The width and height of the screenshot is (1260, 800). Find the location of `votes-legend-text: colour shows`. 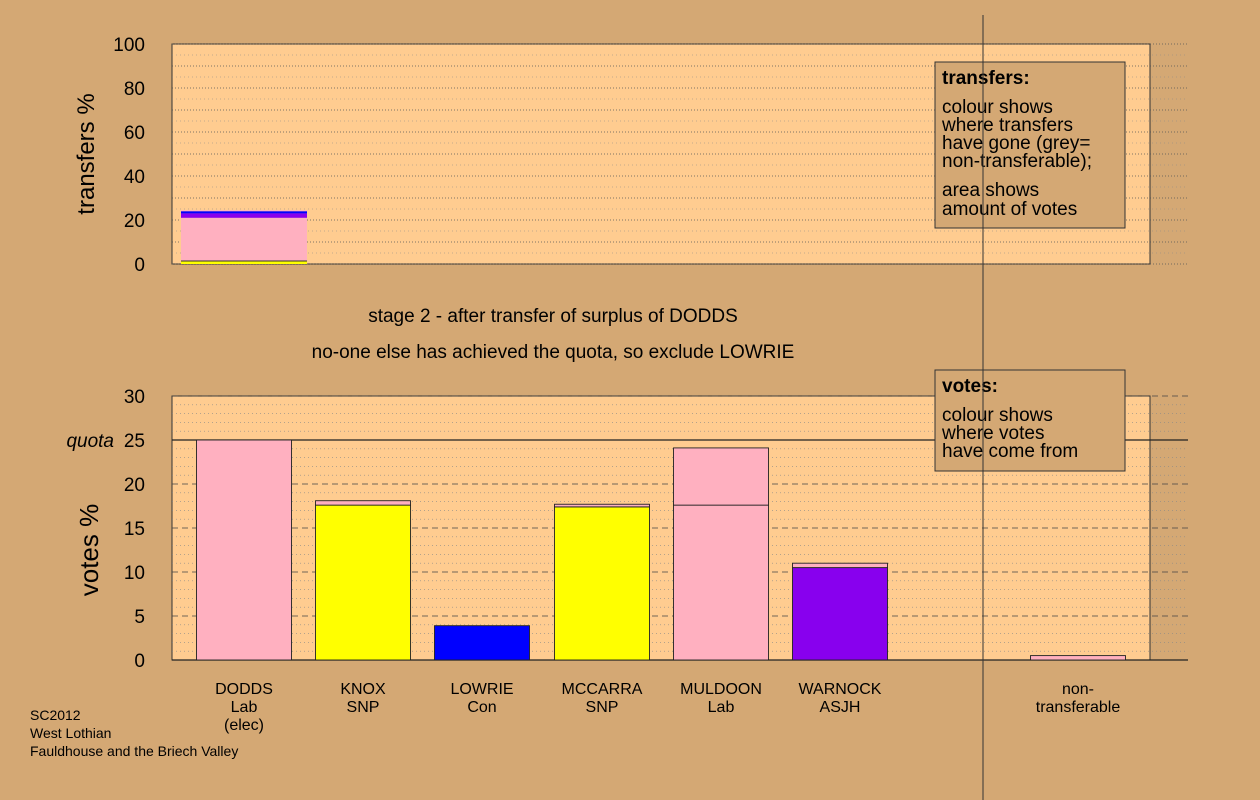

votes-legend-text: colour shows is located at coordinates (997, 415).